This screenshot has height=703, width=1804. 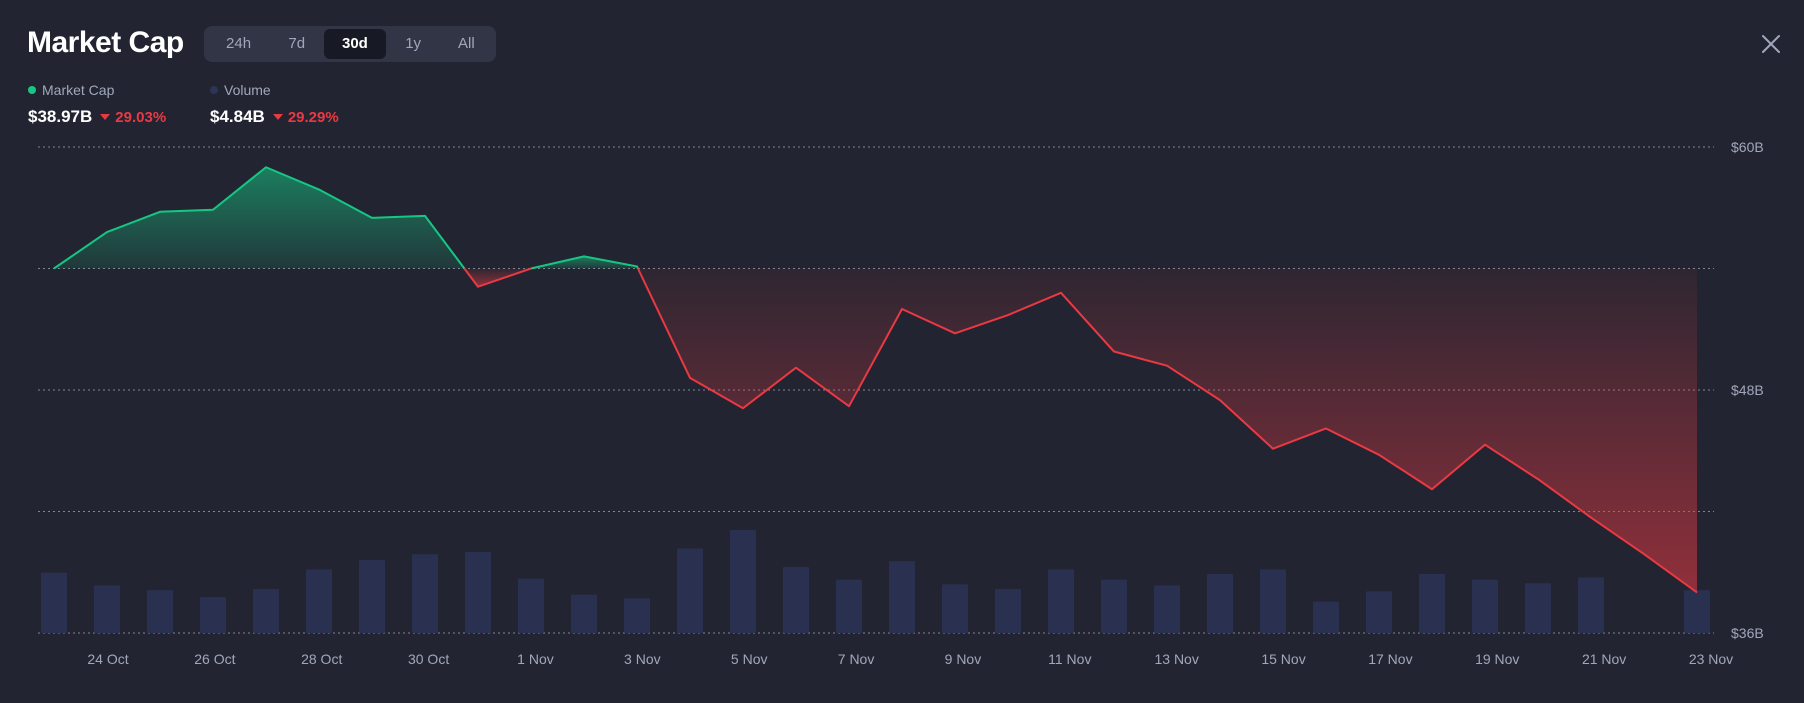 What do you see at coordinates (1747, 147) in the screenshot?
I see `y-tick-label: $60B` at bounding box center [1747, 147].